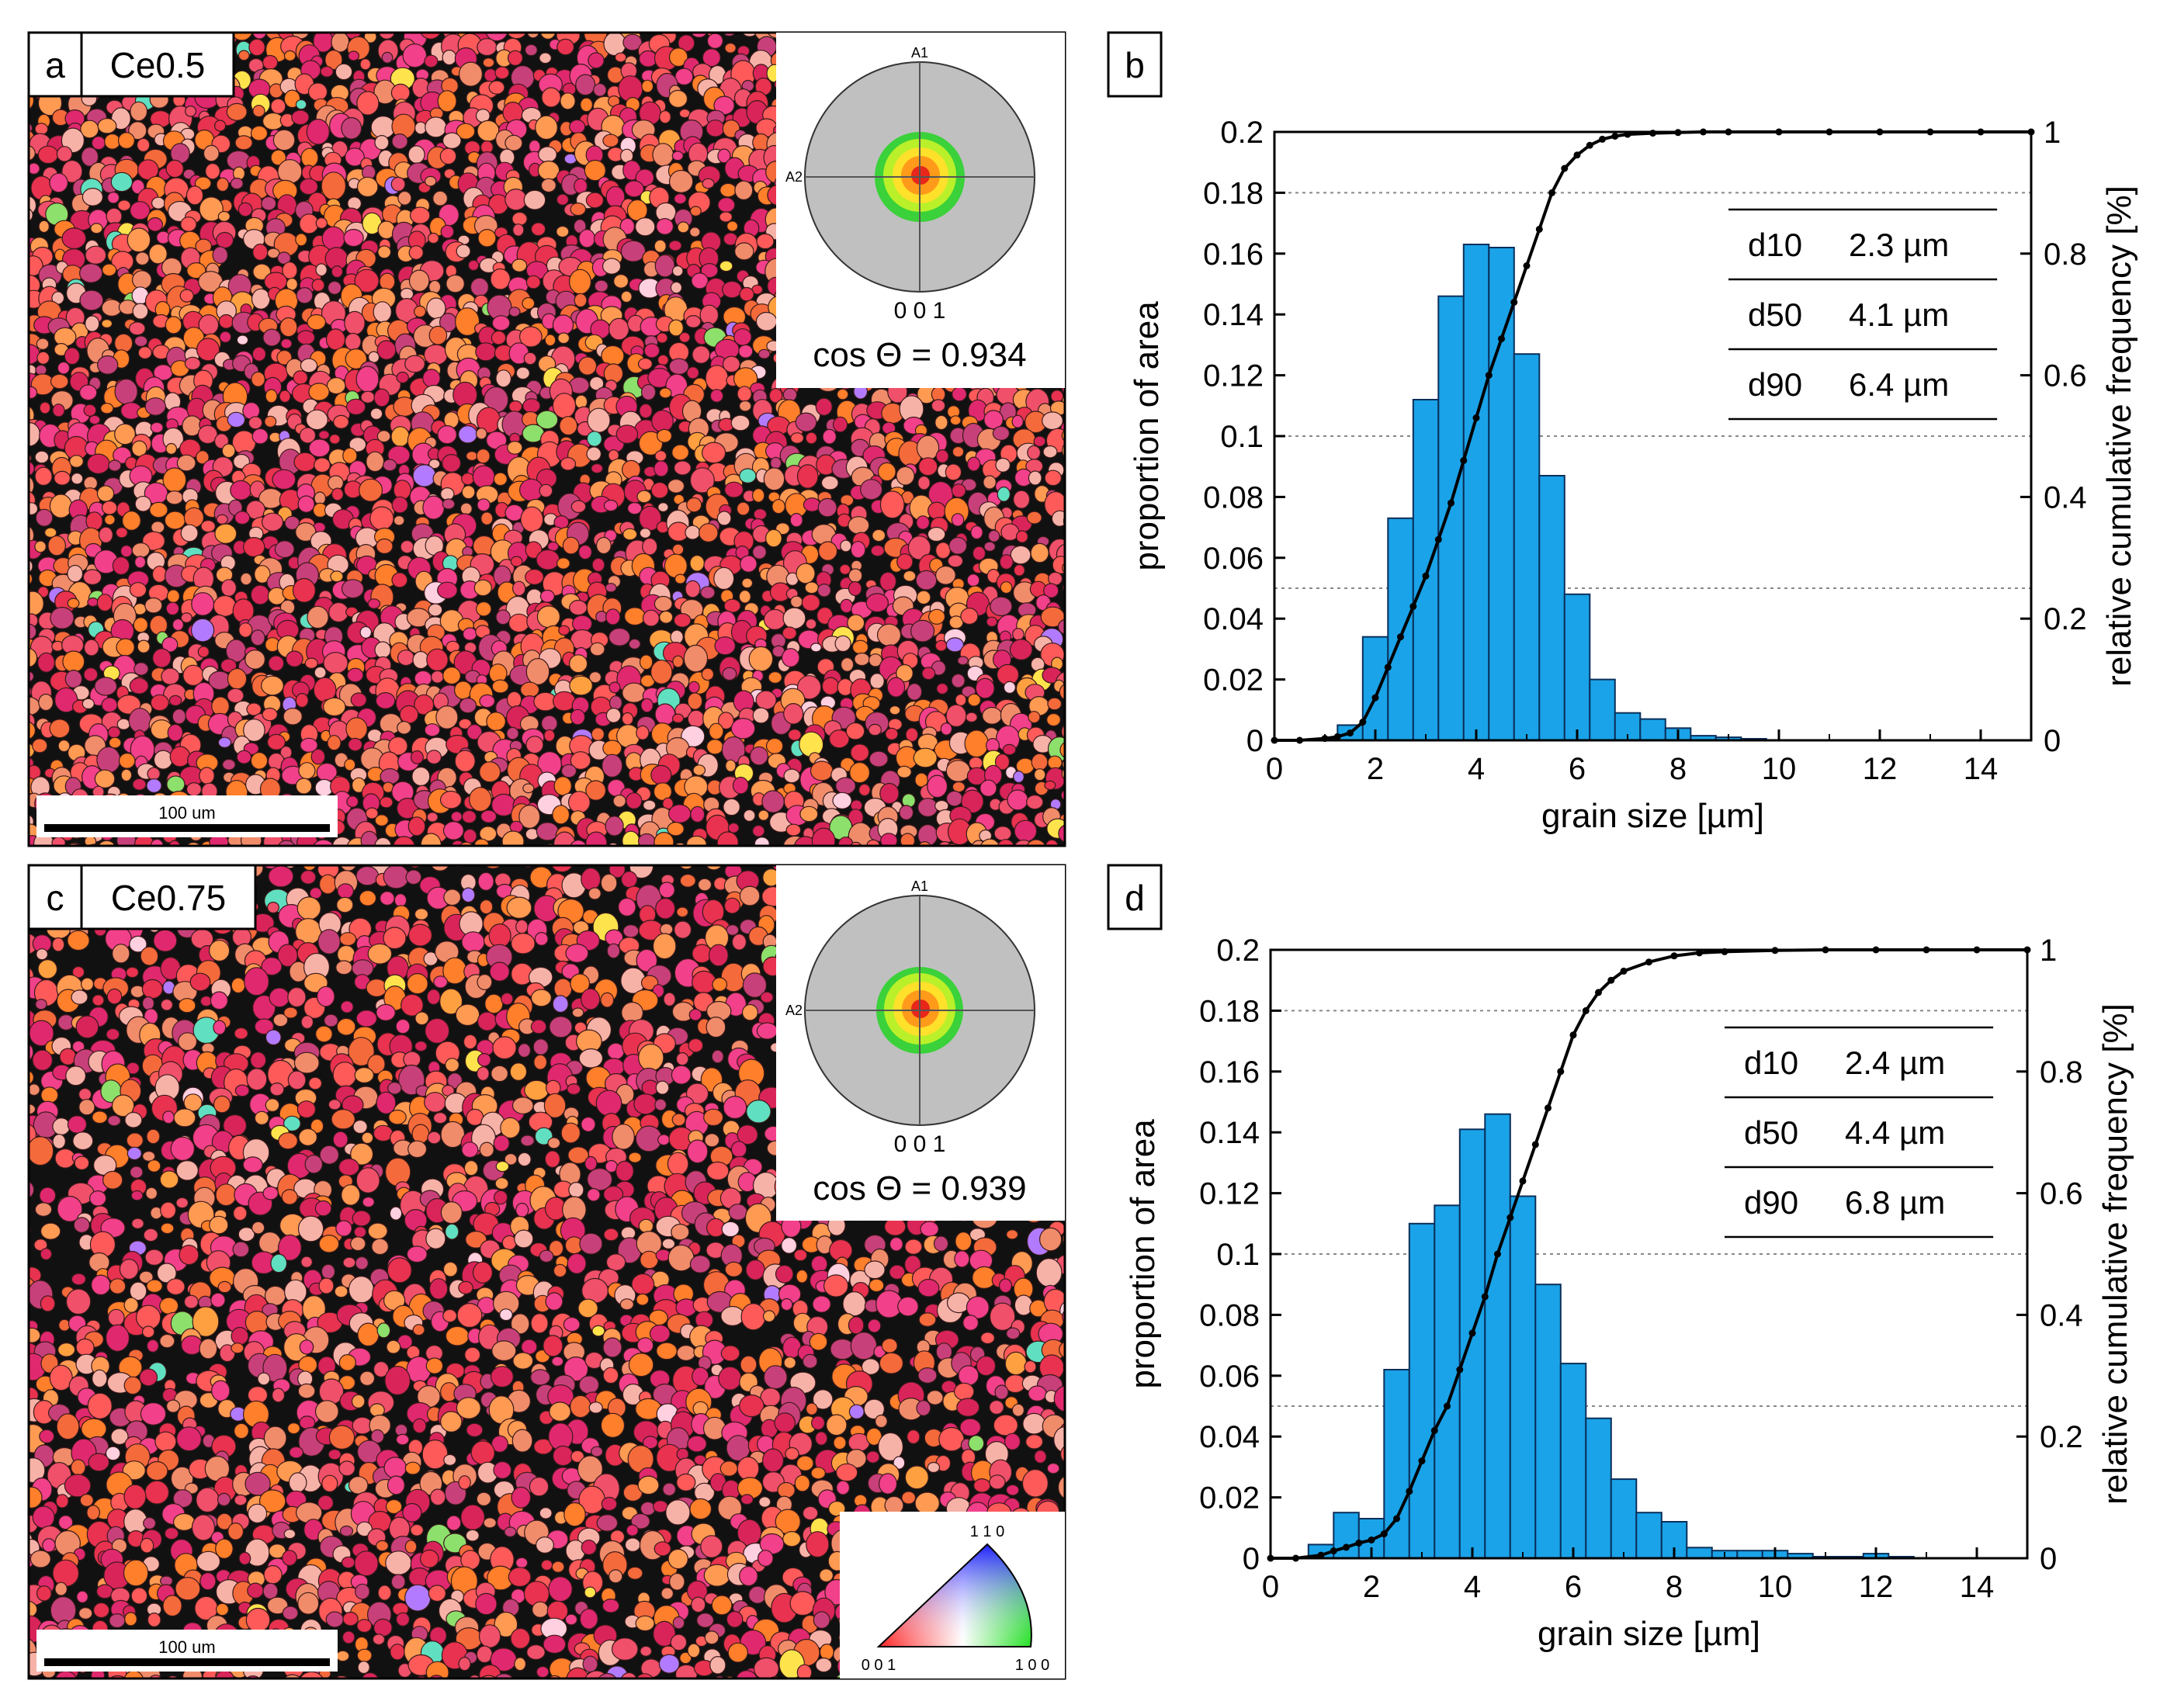 The image size is (2160, 1708). What do you see at coordinates (919, 355) in the screenshot?
I see `cos-theta-a: cos Θ = 0.934` at bounding box center [919, 355].